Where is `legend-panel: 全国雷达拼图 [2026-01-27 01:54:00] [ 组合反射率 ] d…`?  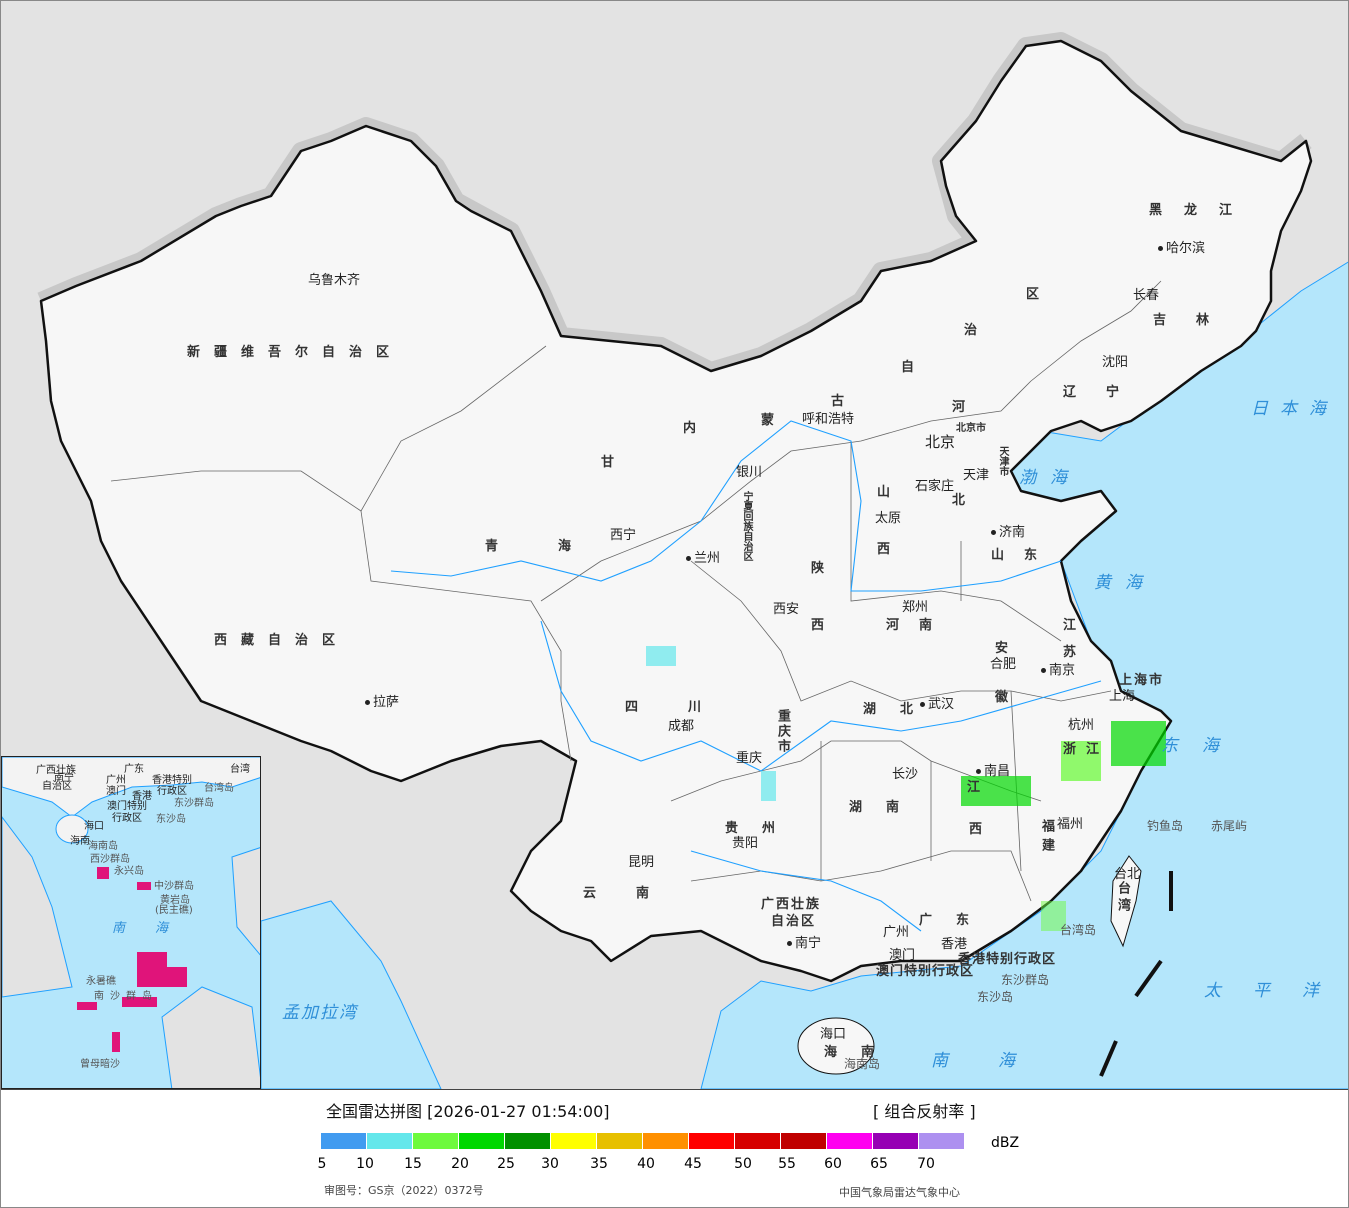 legend-panel: 全国雷达拼图 [2026-01-27 01:54:00] [ 组合反射率 ] d… is located at coordinates (674, 1148).